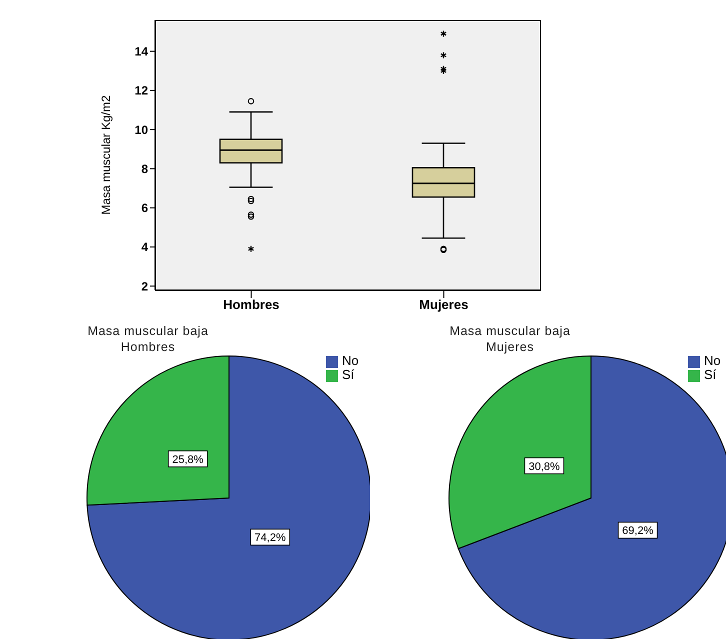 This screenshot has height=639, width=726. What do you see at coordinates (148, 347) in the screenshot?
I see `chart-subtitle: Hombres` at bounding box center [148, 347].